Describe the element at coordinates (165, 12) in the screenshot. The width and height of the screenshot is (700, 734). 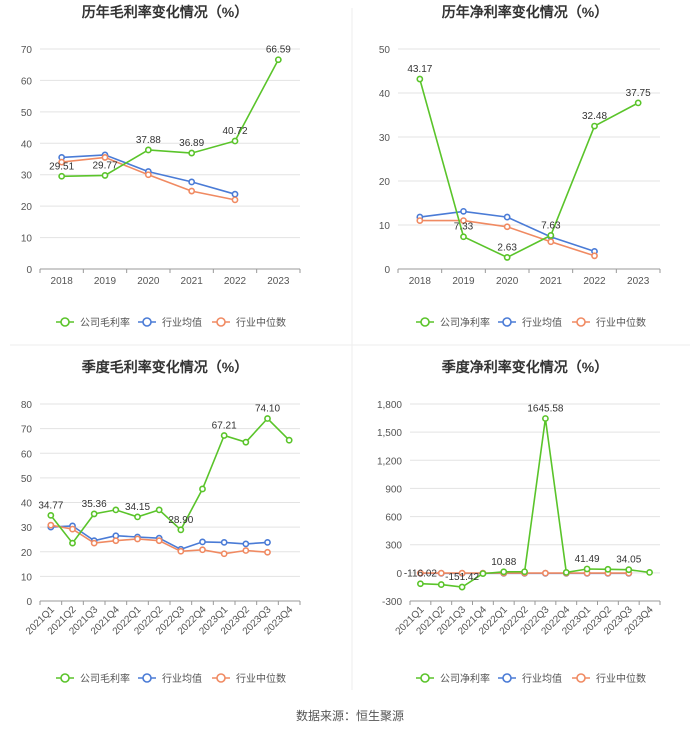
I see `chart-title: 历年毛利率变化情况（%）` at that location.